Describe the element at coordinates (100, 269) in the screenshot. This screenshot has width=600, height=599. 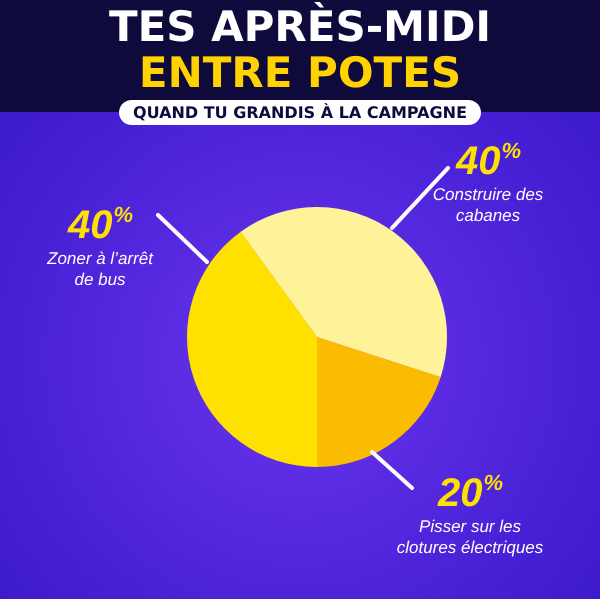
I see `slice-label: Zoner à l’arrêt de bus` at that location.